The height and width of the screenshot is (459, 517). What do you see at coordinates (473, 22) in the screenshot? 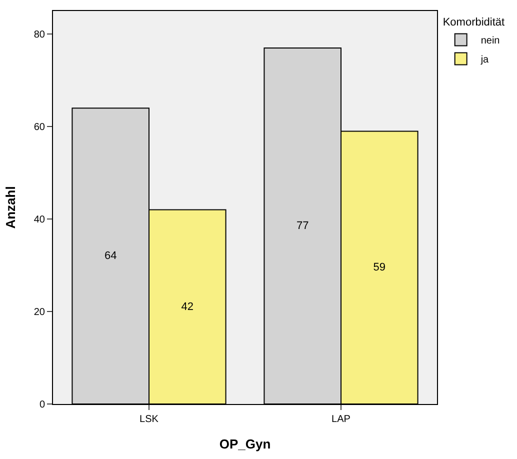
I see `legend-title: Komorbidität` at bounding box center [473, 22].